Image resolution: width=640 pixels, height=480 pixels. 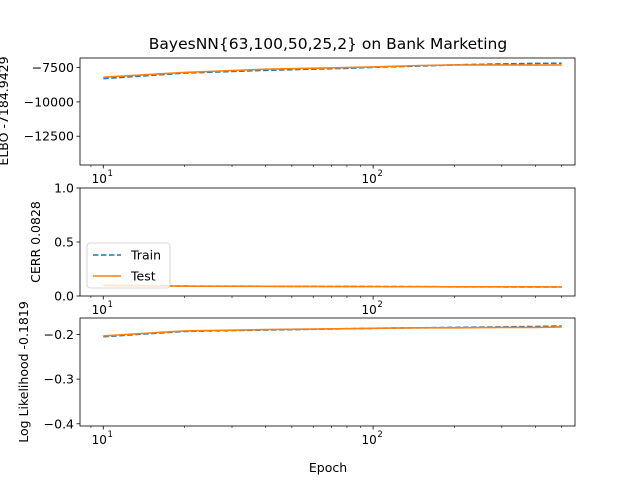 What do you see at coordinates (328, 467) in the screenshot?
I see `xlabel-epoch: Epoch` at bounding box center [328, 467].